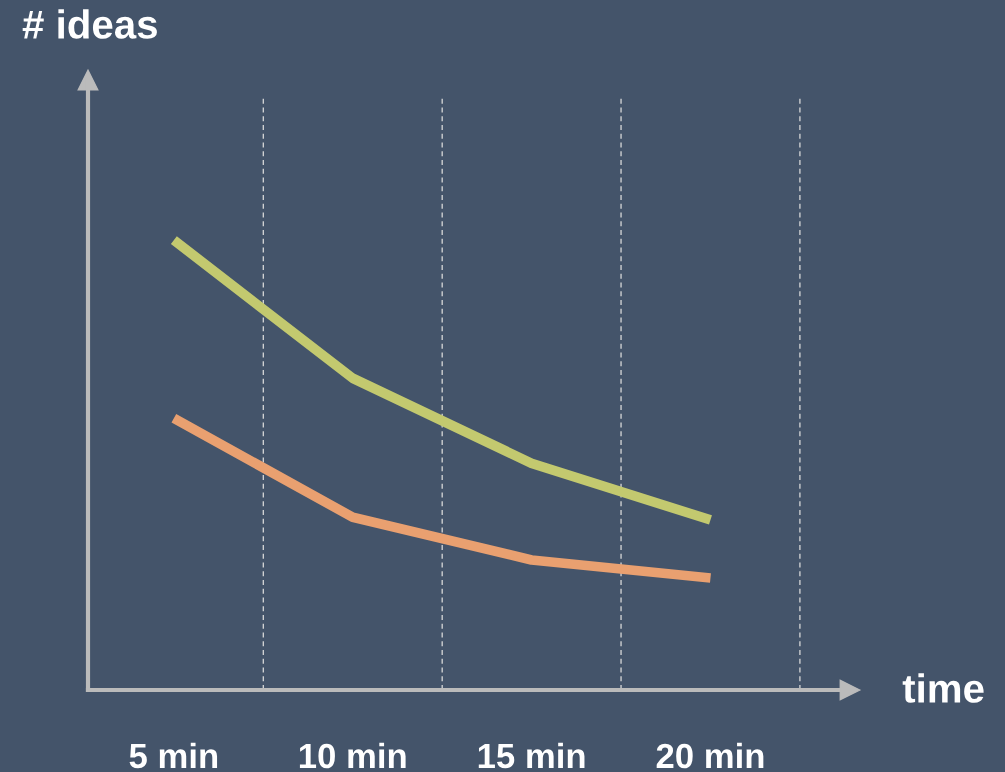 Image resolution: width=1005 pixels, height=772 pixels. What do you see at coordinates (352, 755) in the screenshot?
I see `x-tick-label: 10 min` at bounding box center [352, 755].